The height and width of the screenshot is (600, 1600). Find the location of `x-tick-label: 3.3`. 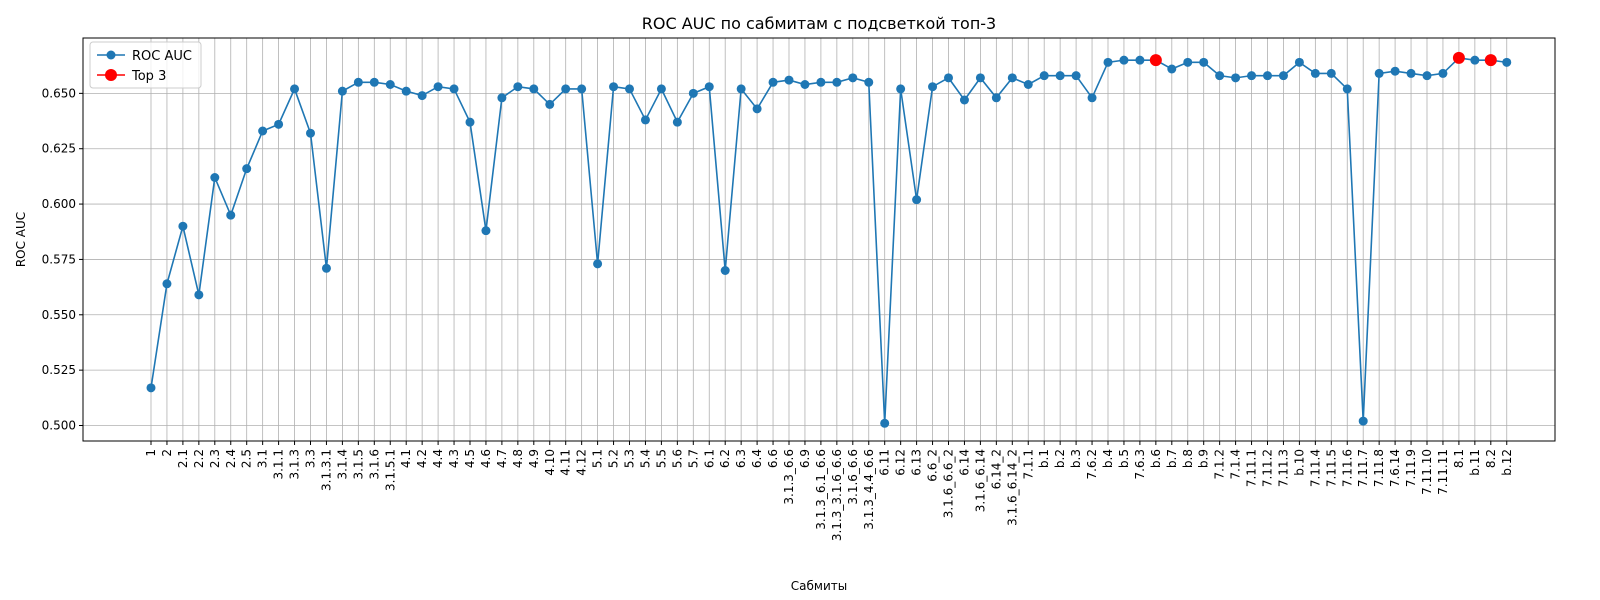

x-tick-label: 3.3 is located at coordinates (311, 458).